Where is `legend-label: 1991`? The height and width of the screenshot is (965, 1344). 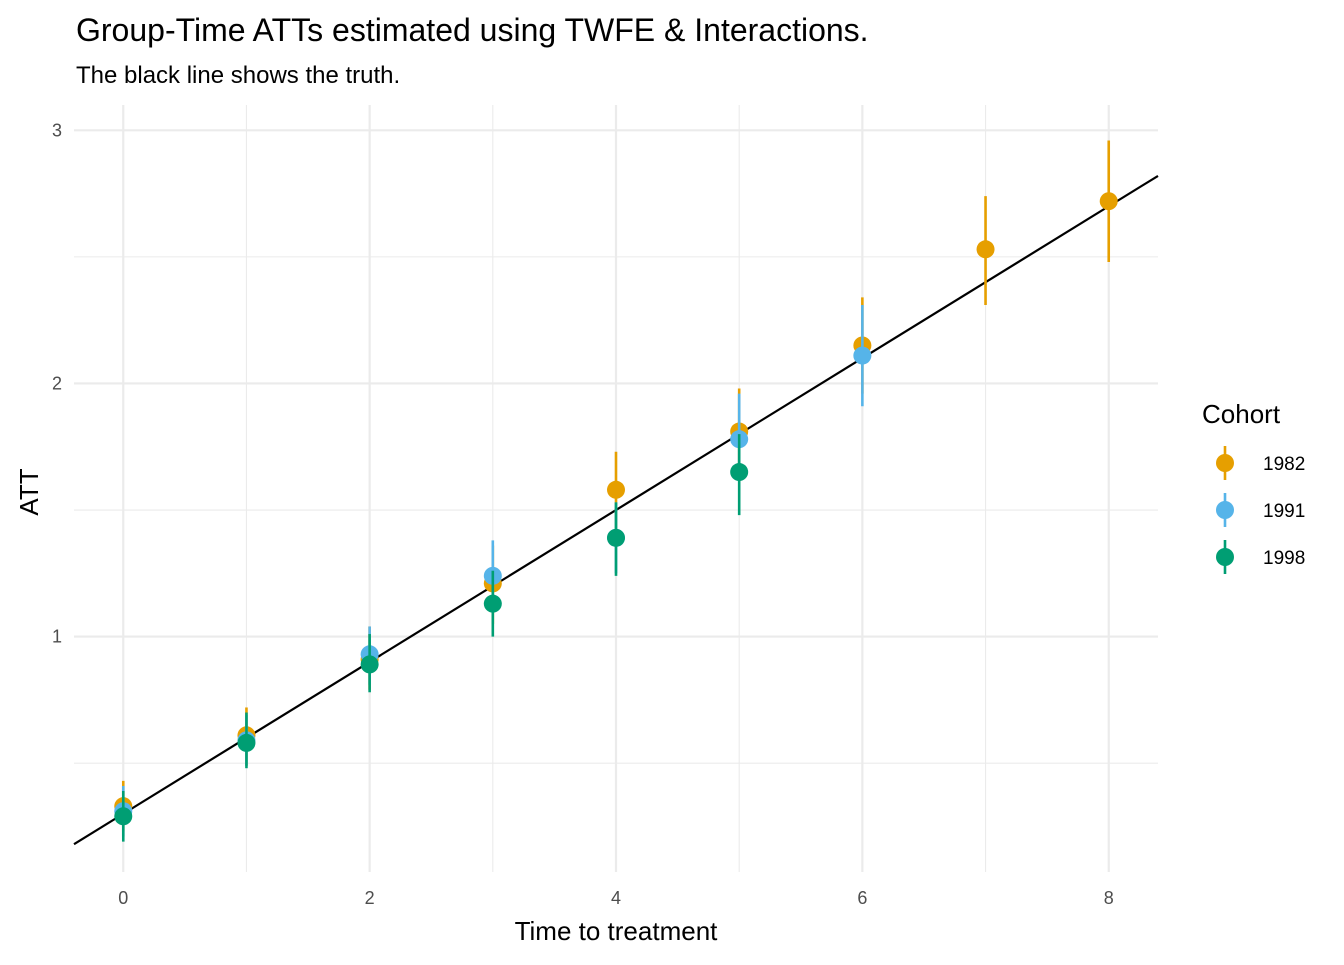
legend-label: 1991 is located at coordinates (1284, 511).